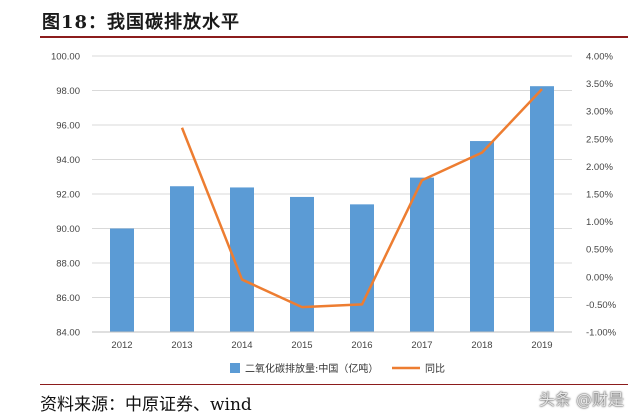 The width and height of the screenshot is (640, 415). What do you see at coordinates (599, 167) in the screenshot?
I see `y-right-tick-label: 2.00%` at bounding box center [599, 167].